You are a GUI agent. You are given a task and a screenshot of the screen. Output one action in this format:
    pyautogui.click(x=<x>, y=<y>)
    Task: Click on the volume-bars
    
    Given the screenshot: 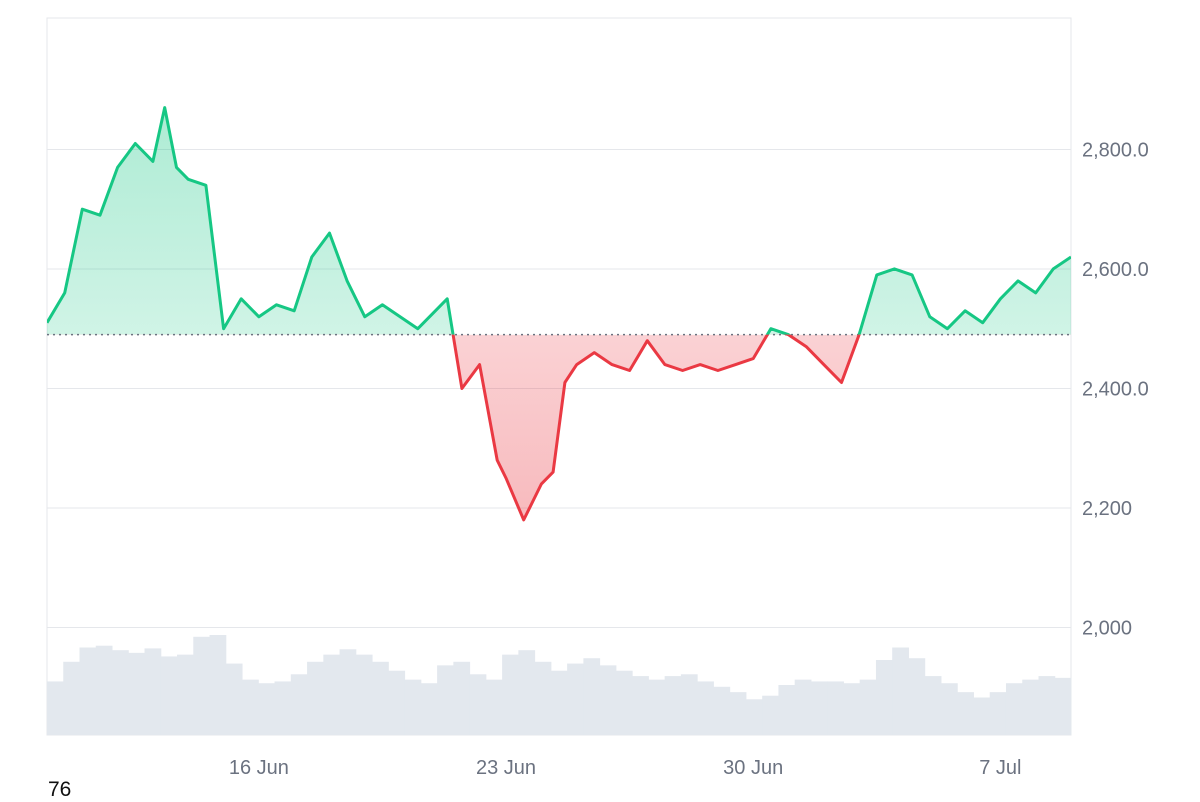 What is the action you would take?
    pyautogui.click(x=559, y=685)
    